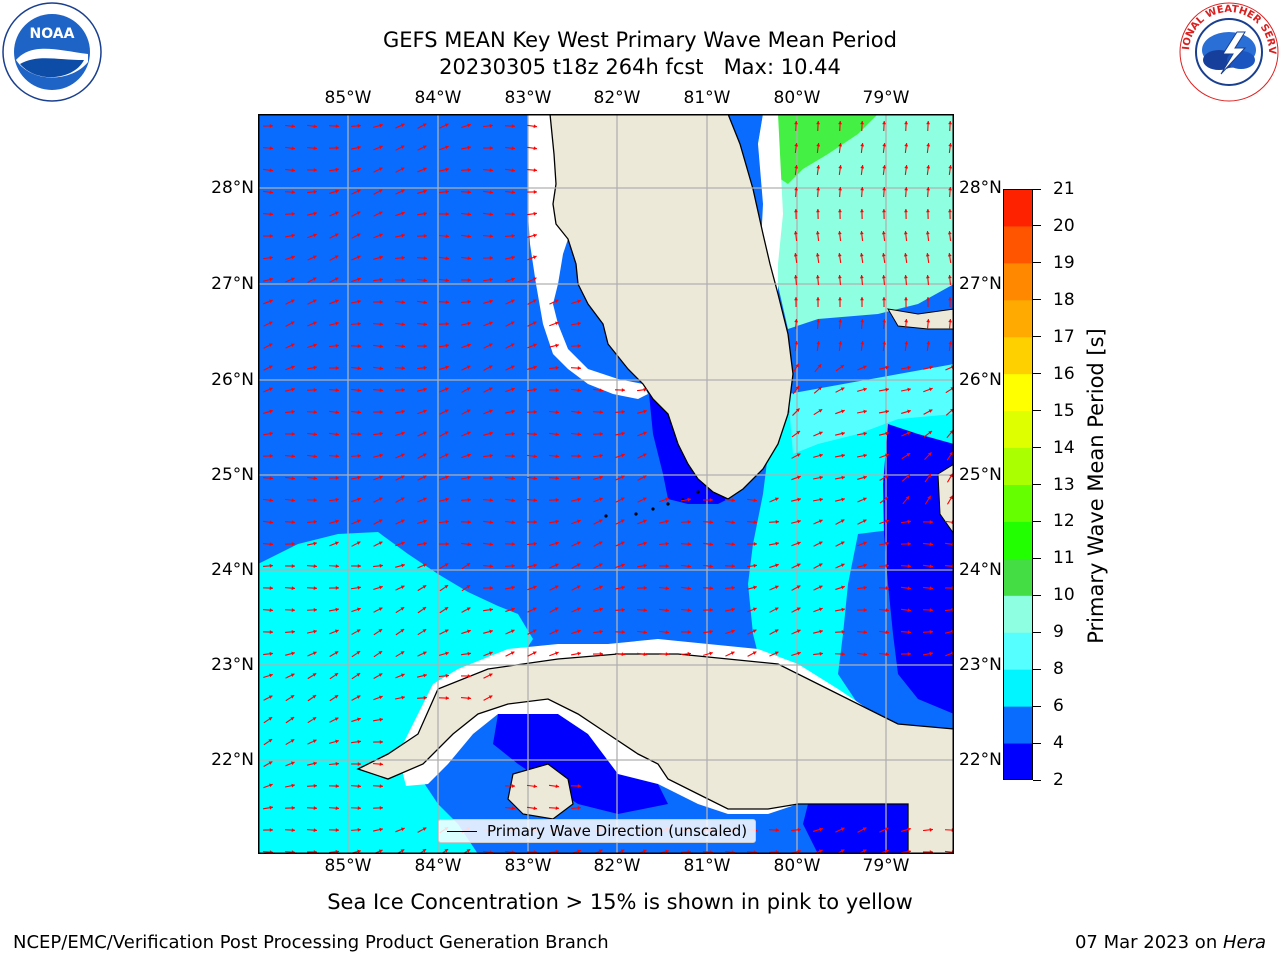  I want to click on colorbar-tick-label: 19, so click(1064, 262).